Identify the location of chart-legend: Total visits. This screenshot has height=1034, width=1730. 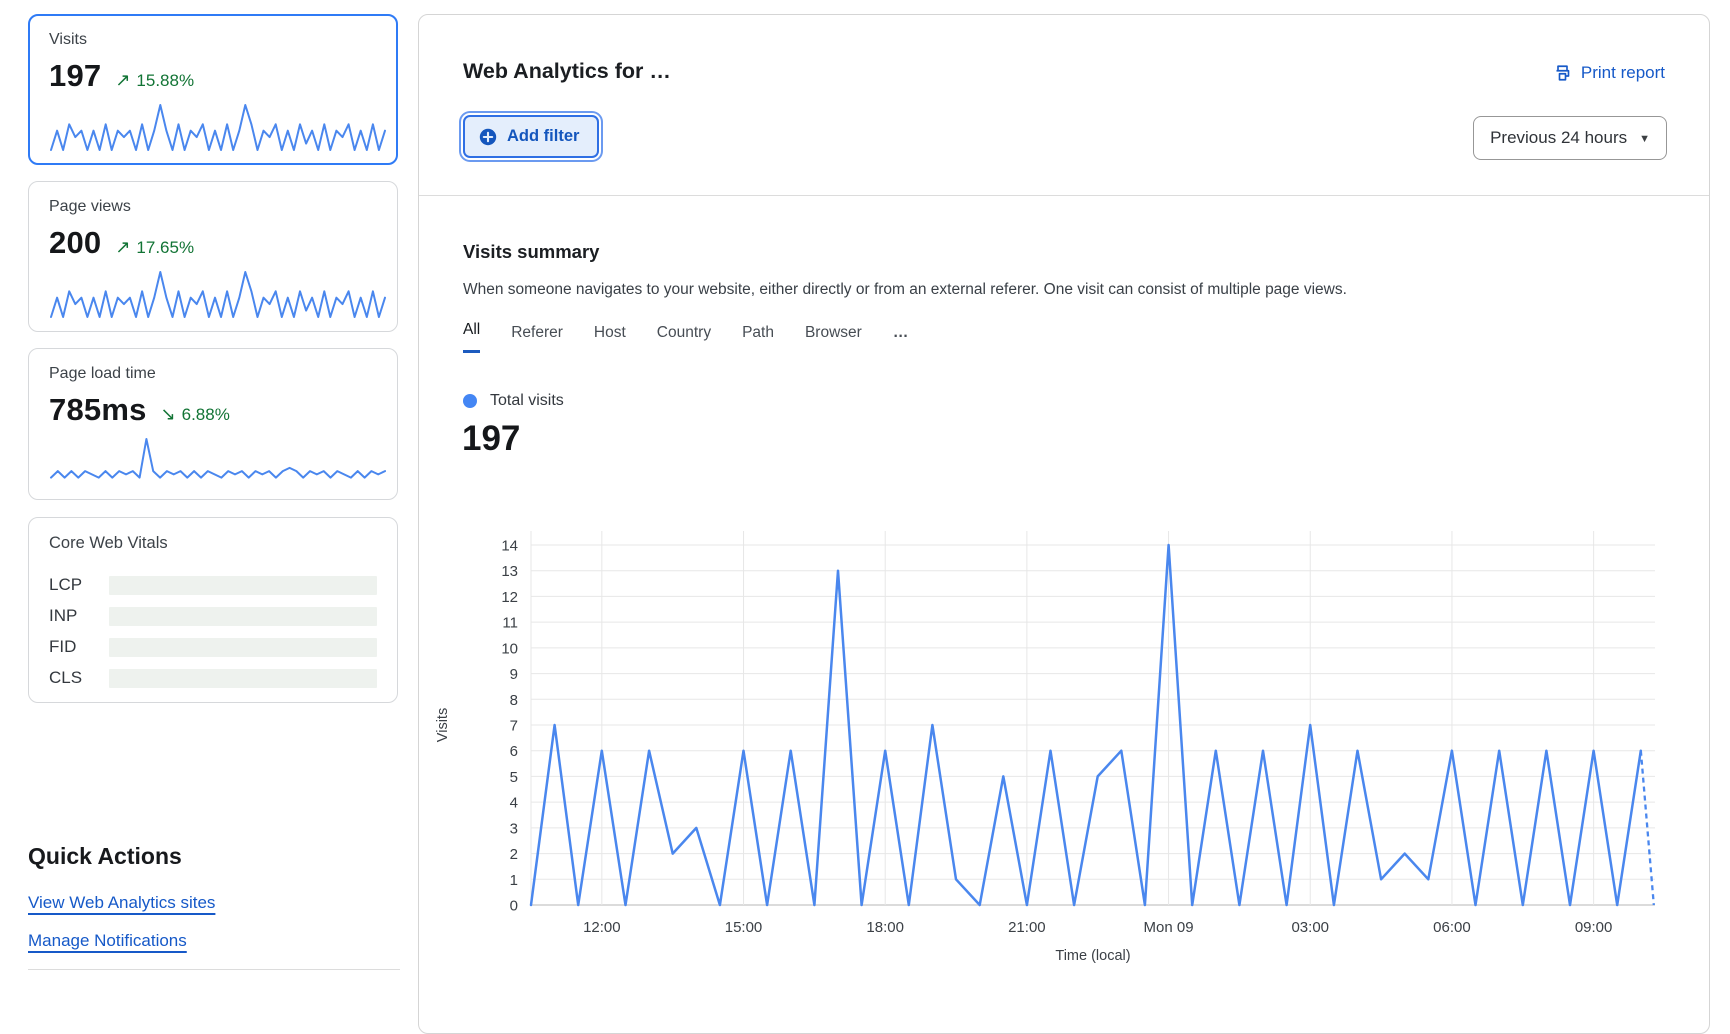
(513, 401).